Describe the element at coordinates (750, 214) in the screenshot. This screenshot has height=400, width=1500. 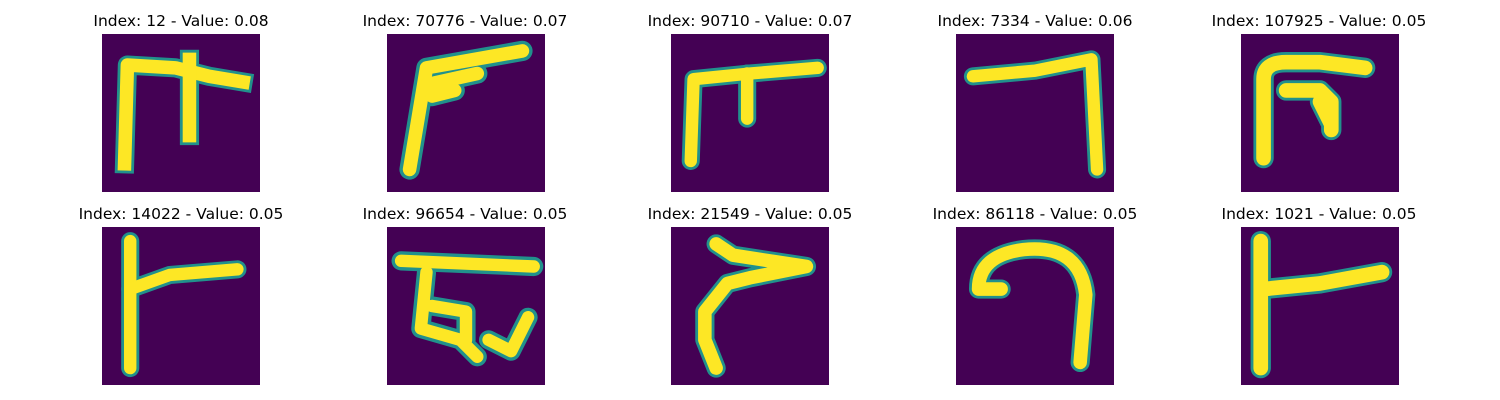
I see `panel-title: Index: 21549 - Value: 0.05` at that location.